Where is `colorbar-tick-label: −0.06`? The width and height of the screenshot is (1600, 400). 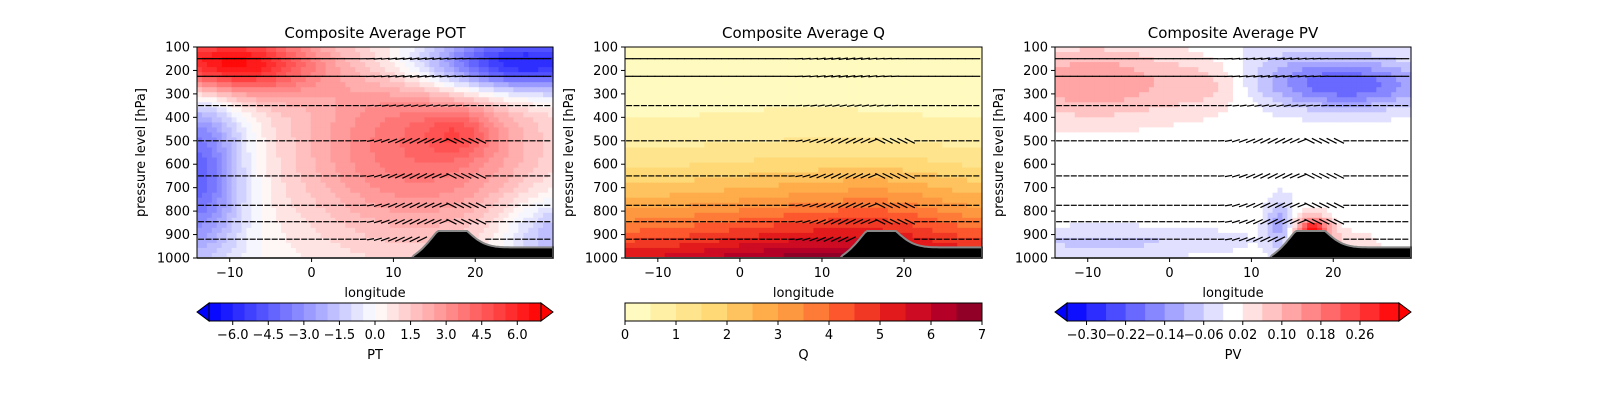 colorbar-tick-label: −0.06 is located at coordinates (1204, 335).